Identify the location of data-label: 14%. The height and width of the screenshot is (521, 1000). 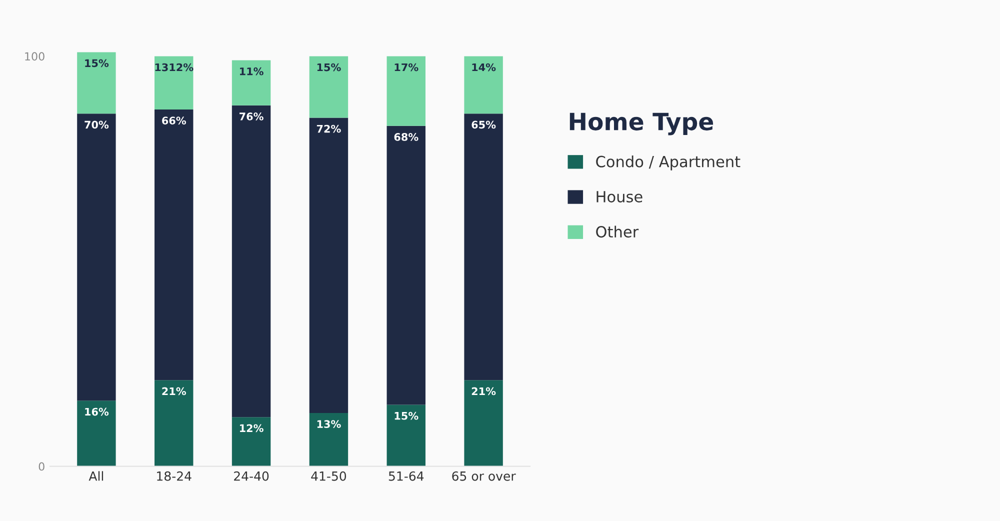
(484, 67).